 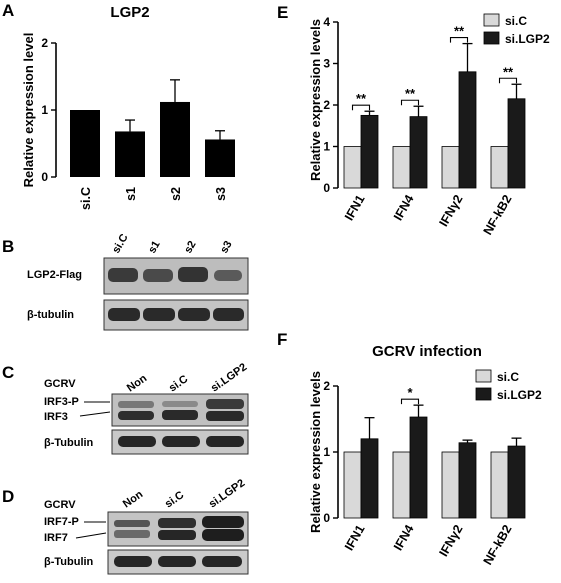 I want to click on panel-b-lane-label: s3, so click(x=226, y=247).